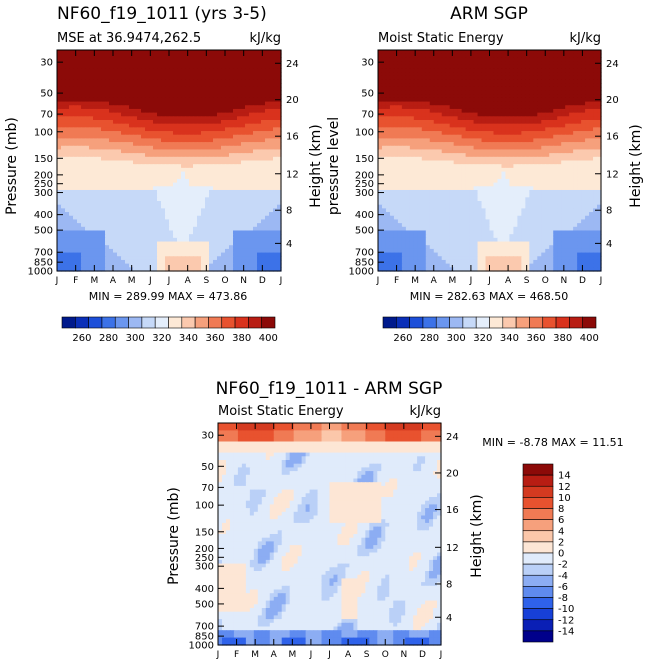  What do you see at coordinates (268, 338) in the screenshot?
I see `cbar-model-label: 400` at bounding box center [268, 338].